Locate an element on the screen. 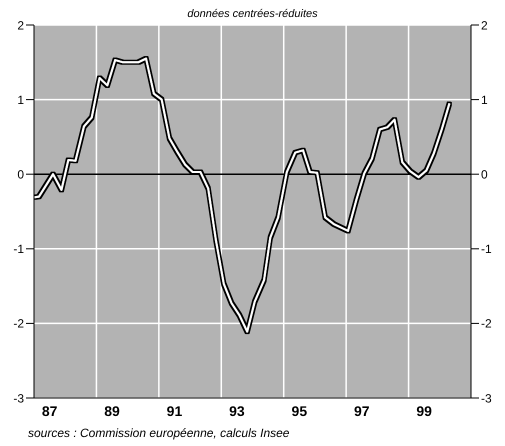 The height and width of the screenshot is (446, 505). x-tick-label: 87 is located at coordinates (50, 410).